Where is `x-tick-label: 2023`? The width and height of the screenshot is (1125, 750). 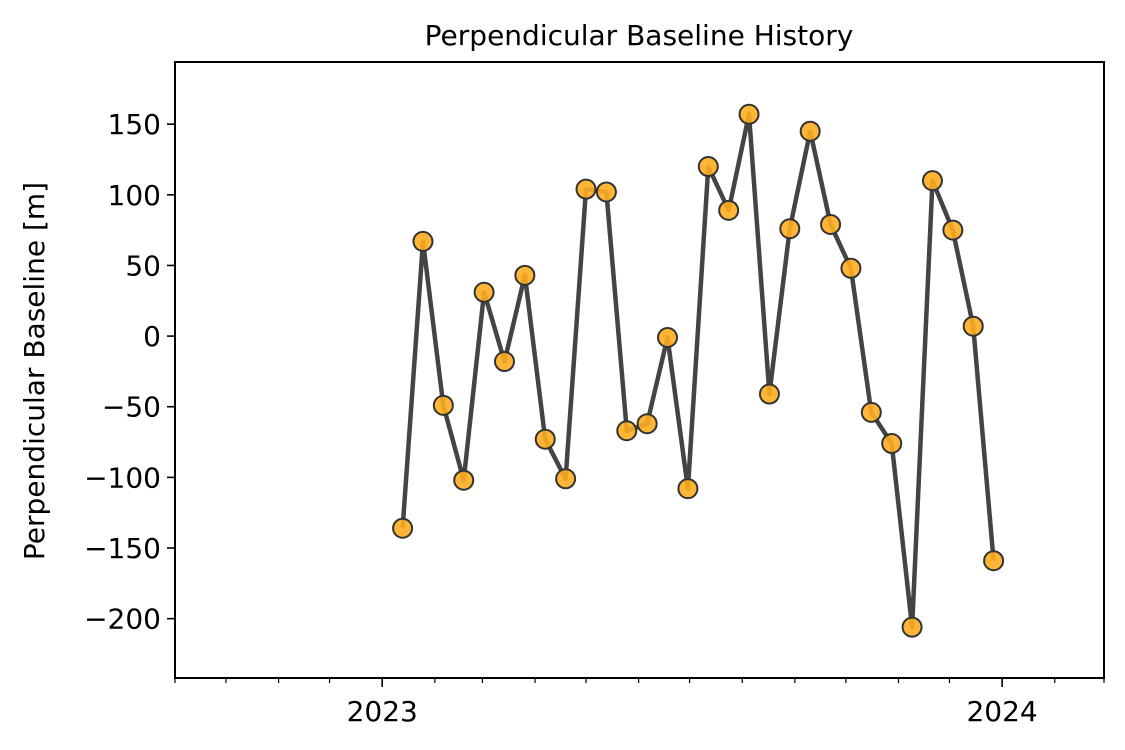 x-tick-label: 2023 is located at coordinates (382, 711).